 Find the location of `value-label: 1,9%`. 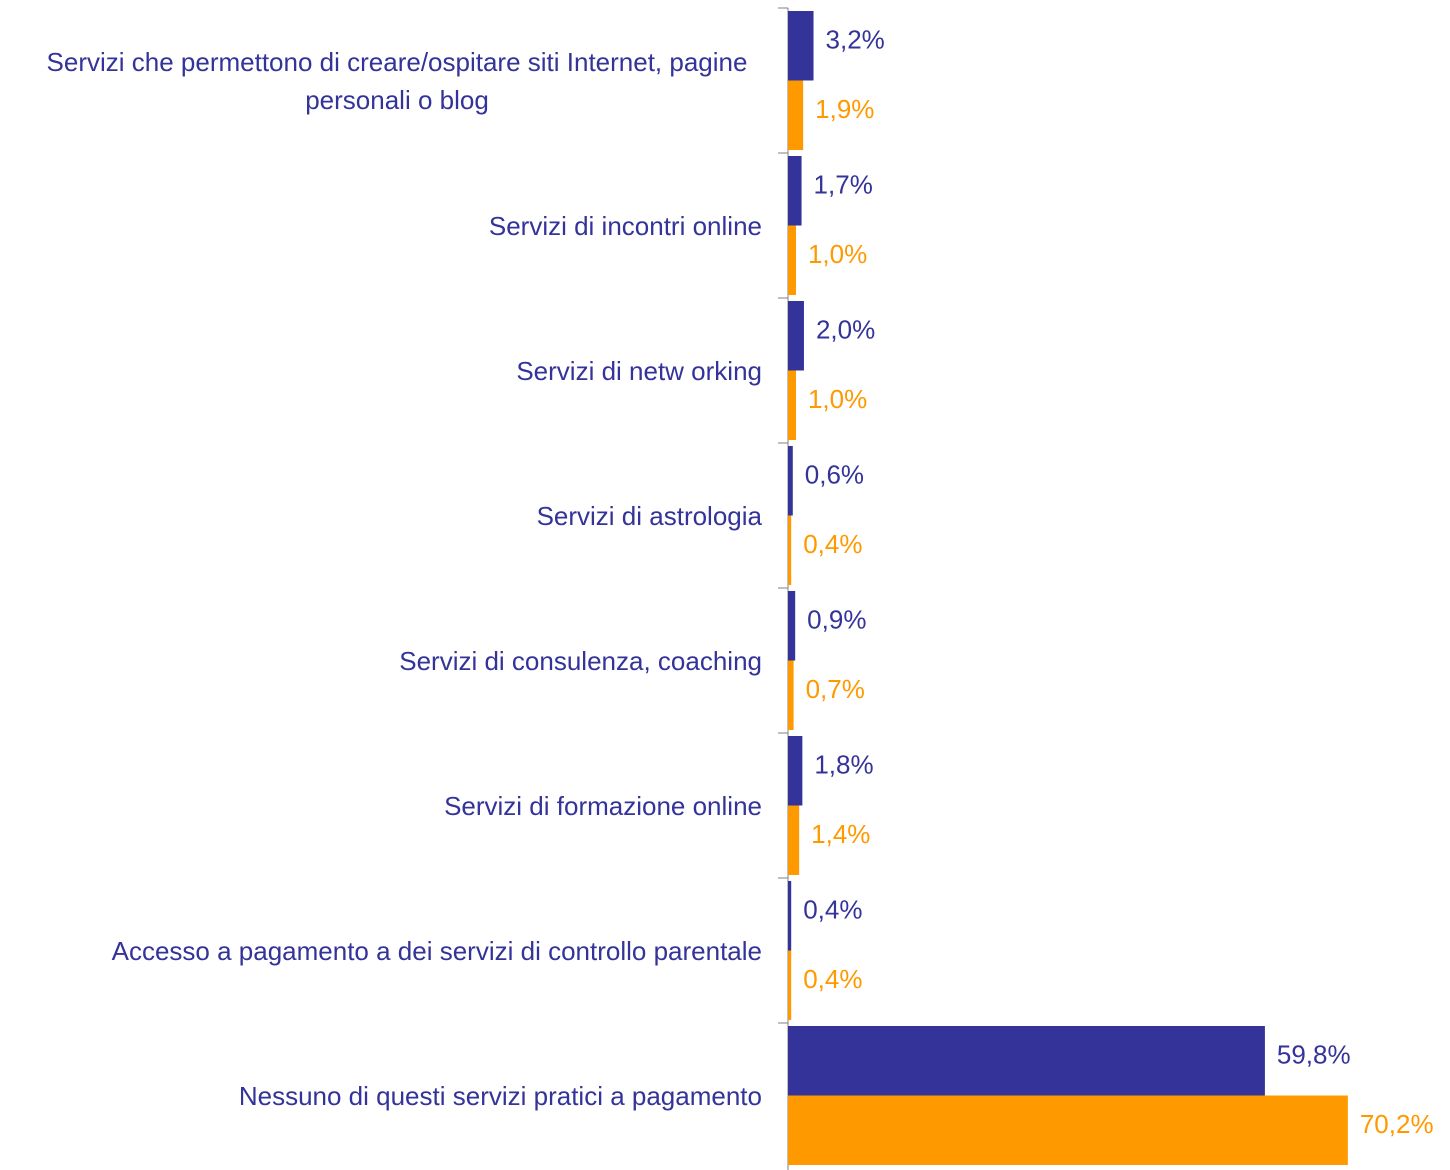

value-label: 1,9% is located at coordinates (844, 109).